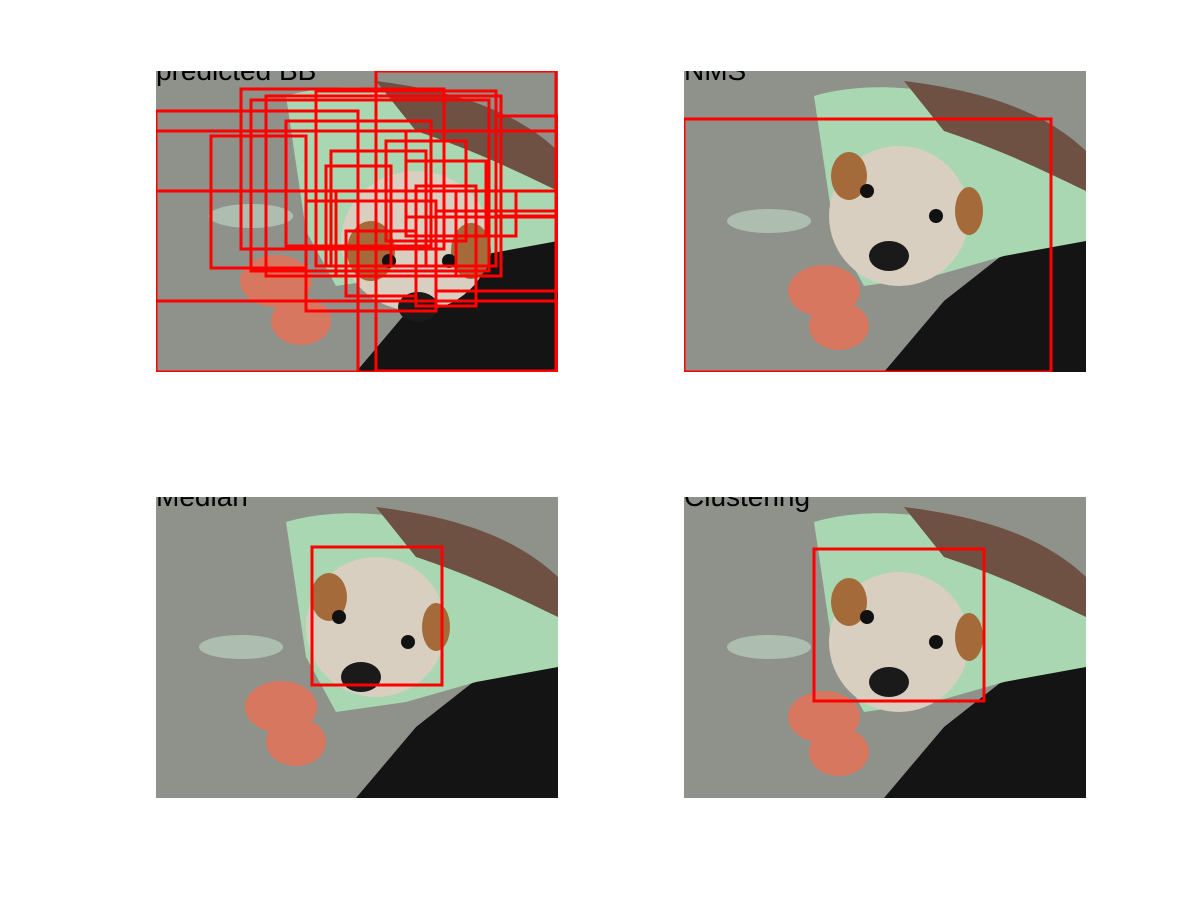 The width and height of the screenshot is (1200, 900). What do you see at coordinates (236, 78) in the screenshot?
I see `panel-title: predicted BB` at bounding box center [236, 78].